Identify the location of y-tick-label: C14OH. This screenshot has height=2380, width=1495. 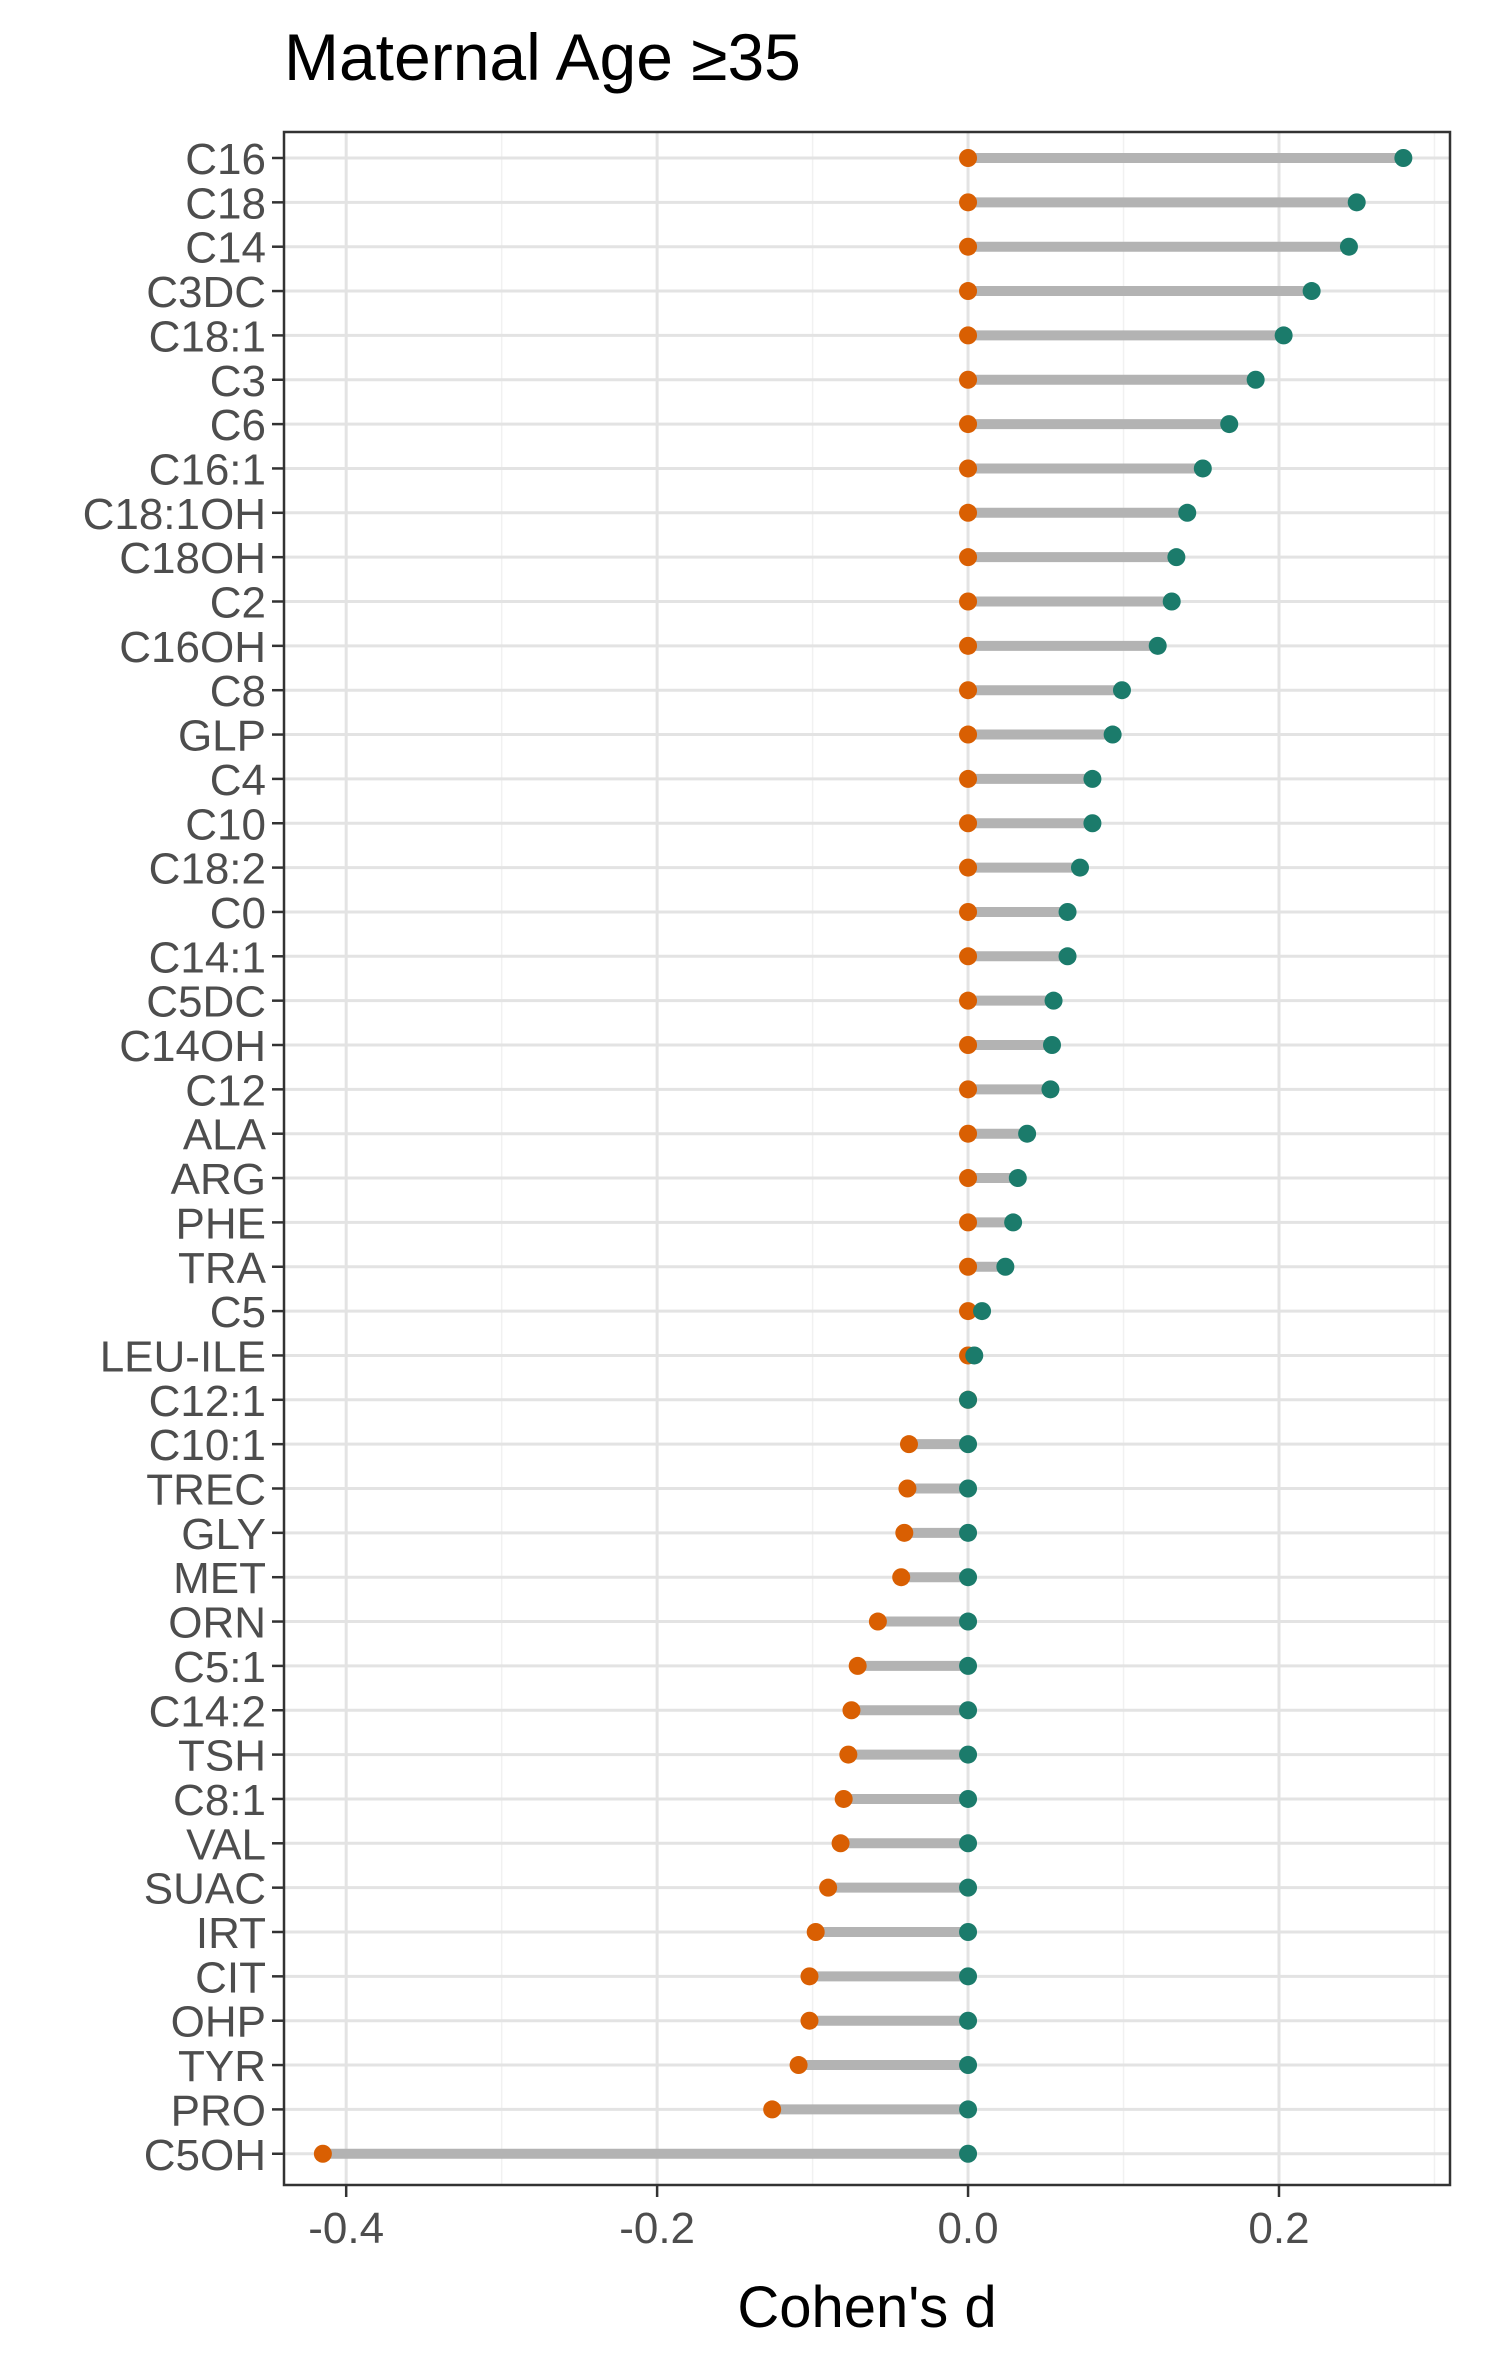
(192, 1046).